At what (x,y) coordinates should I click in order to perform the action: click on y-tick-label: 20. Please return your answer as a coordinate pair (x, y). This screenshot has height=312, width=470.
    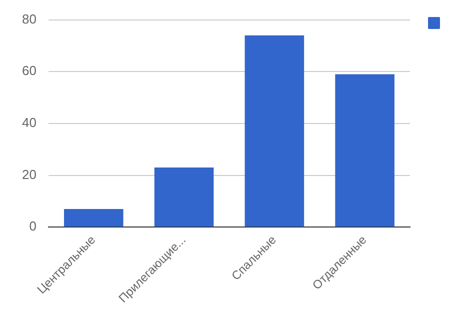
    Looking at the image, I should click on (29, 174).